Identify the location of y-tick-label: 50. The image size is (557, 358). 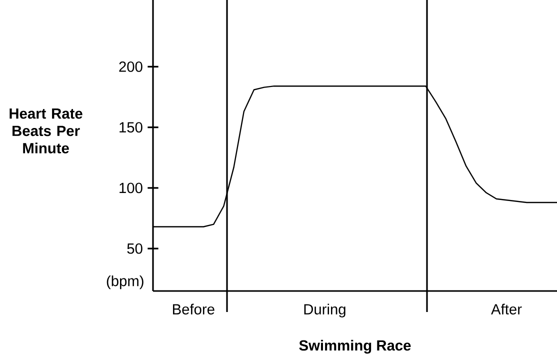
(134, 248).